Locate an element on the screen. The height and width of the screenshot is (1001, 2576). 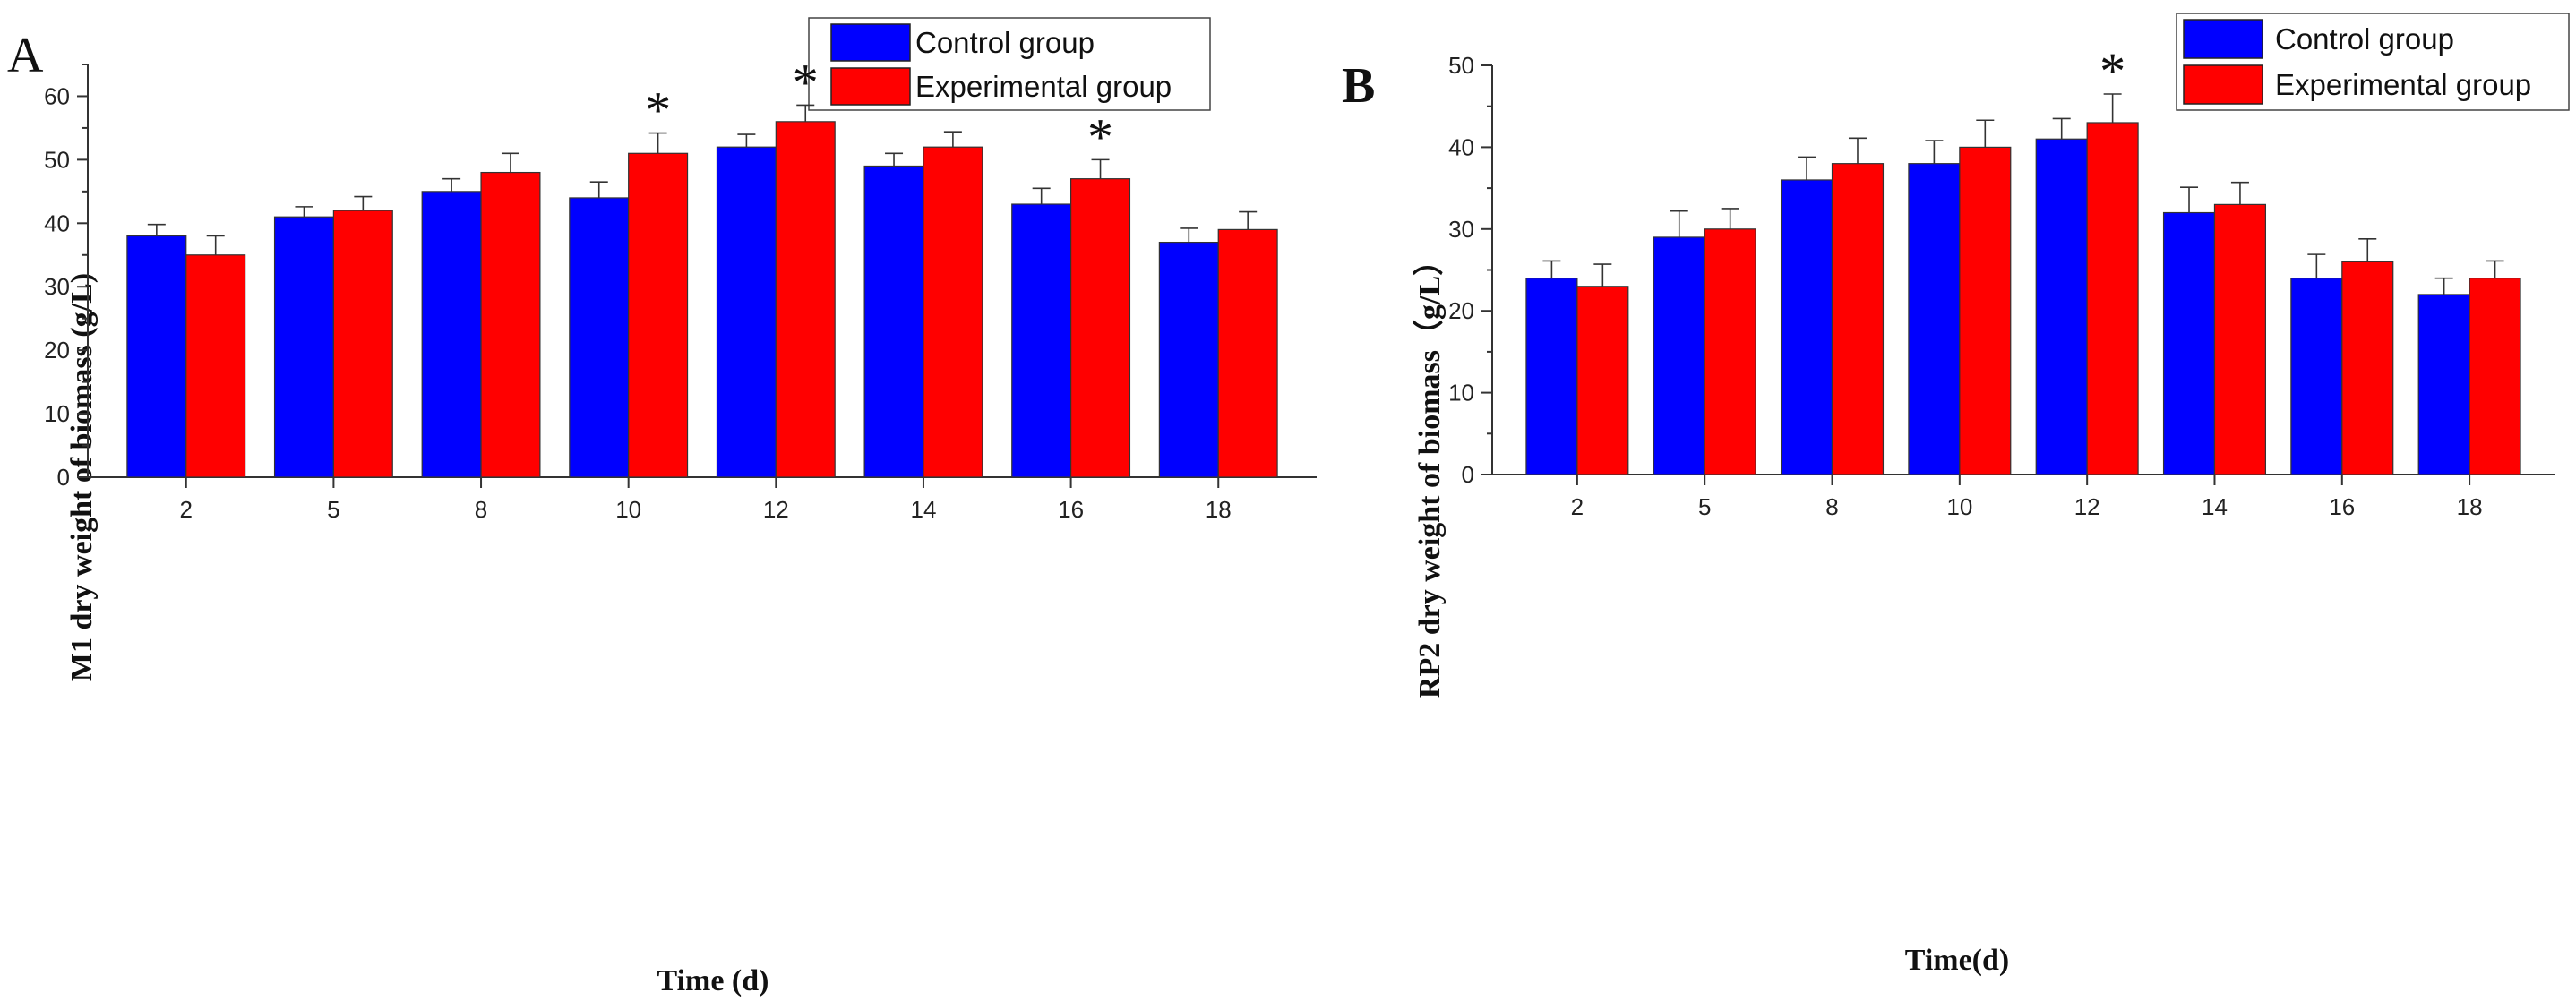
panel-a-y-tick-label: 50 is located at coordinates (57, 159).